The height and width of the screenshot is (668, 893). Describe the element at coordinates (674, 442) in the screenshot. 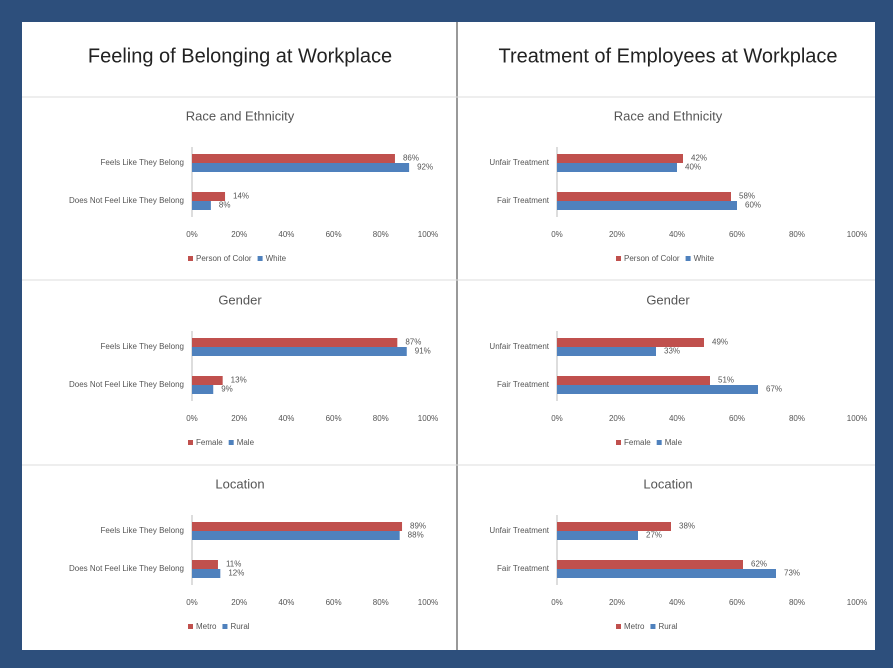

I see `legend-label: Male` at that location.